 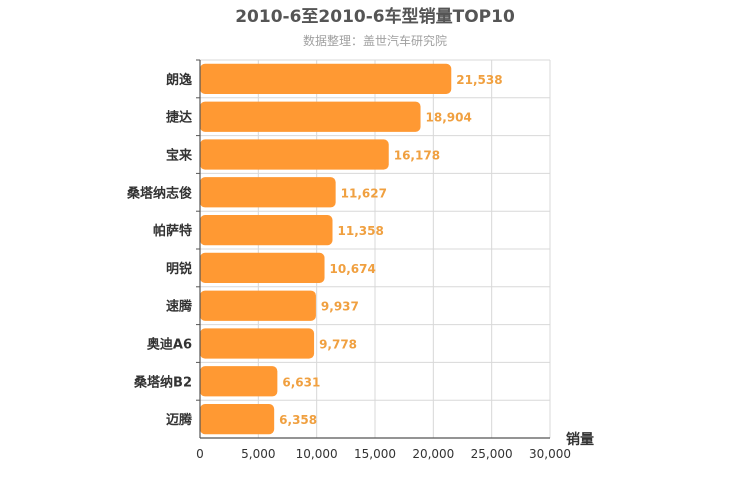 What do you see at coordinates (364, 193) in the screenshot?
I see `data-label: 11,627` at bounding box center [364, 193].